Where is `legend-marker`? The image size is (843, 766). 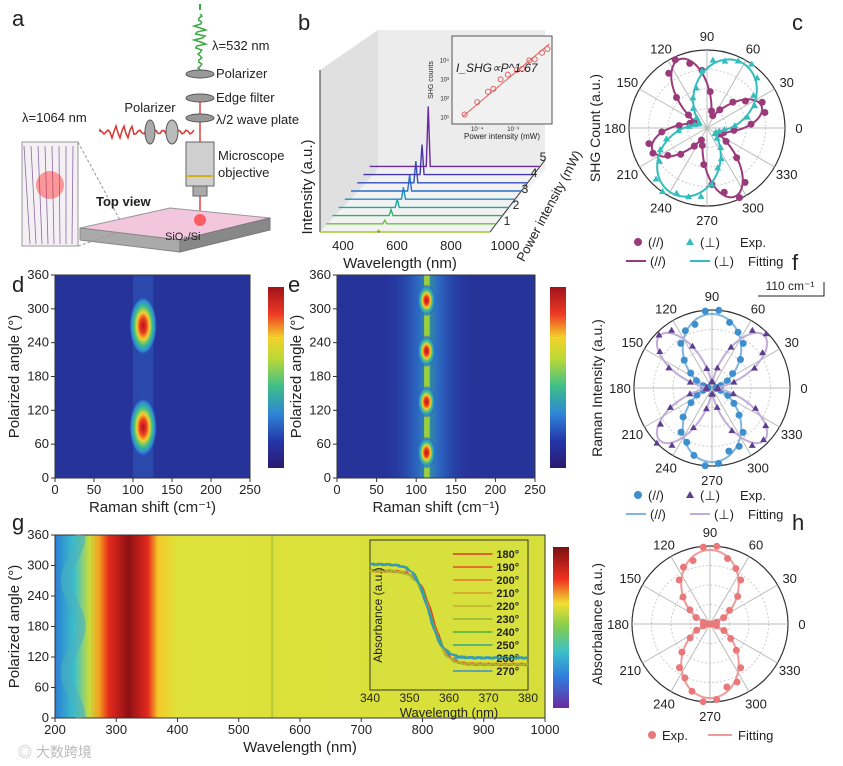
legend-marker is located at coordinates (652, 735).